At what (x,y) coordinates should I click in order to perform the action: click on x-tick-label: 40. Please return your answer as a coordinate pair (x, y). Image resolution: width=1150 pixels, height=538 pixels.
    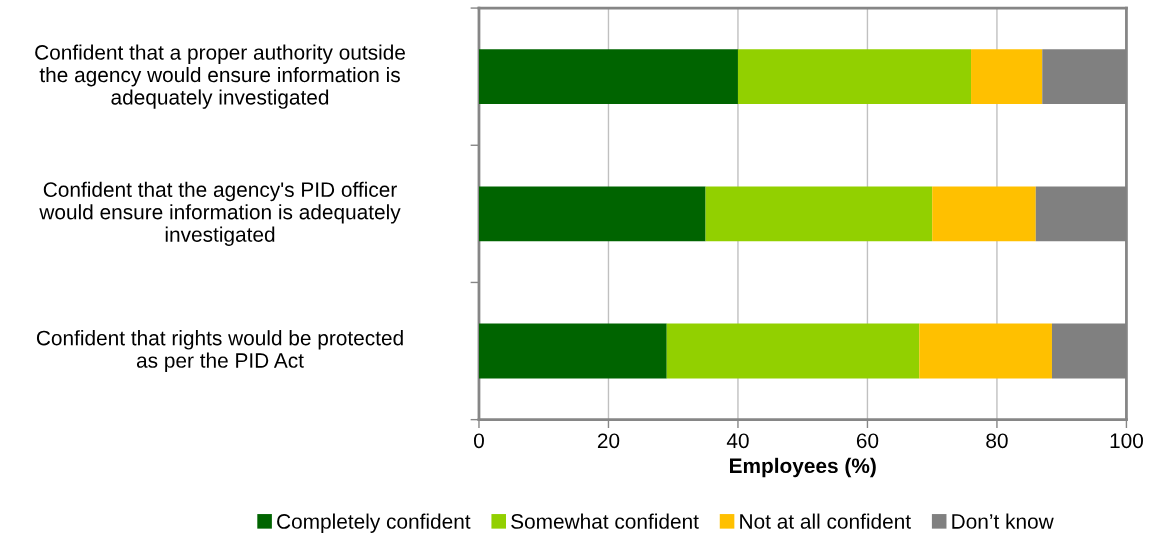
    Looking at the image, I should click on (737, 441).